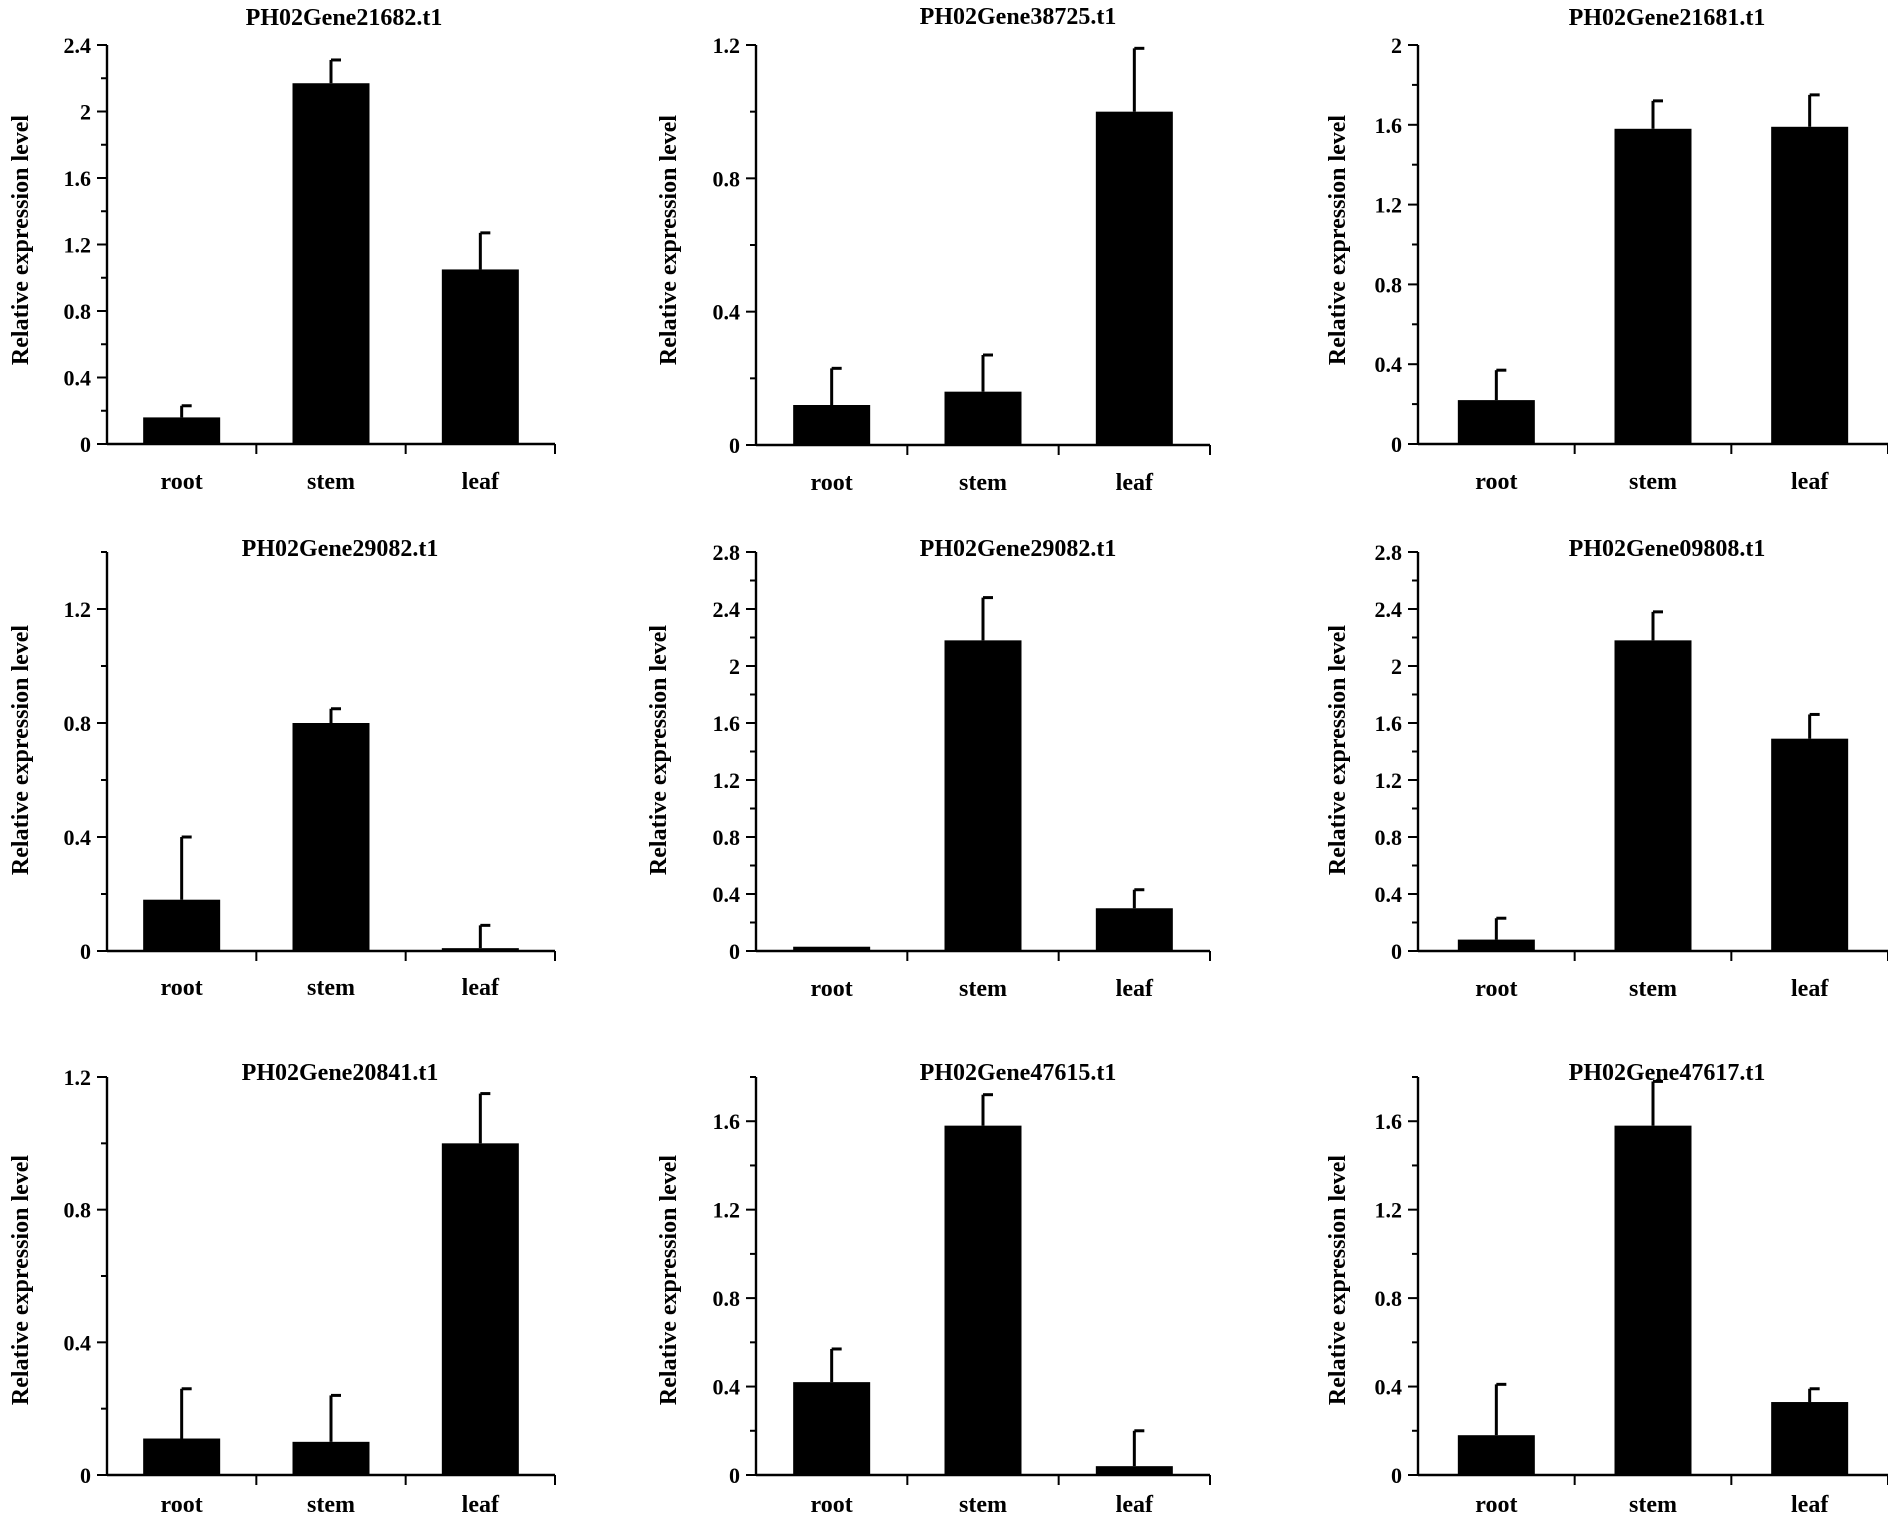 This screenshot has height=1519, width=1888. I want to click on chart-title: PH02Gene47615.t1, so click(1018, 1073).